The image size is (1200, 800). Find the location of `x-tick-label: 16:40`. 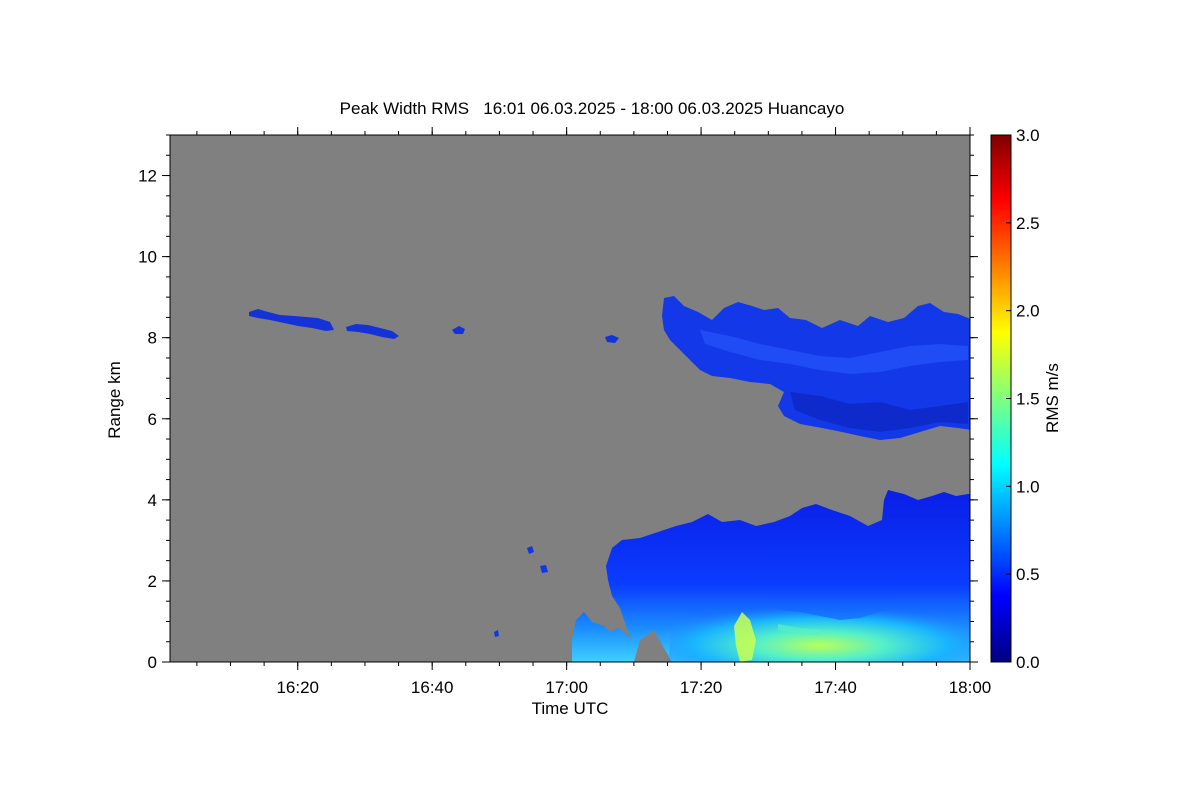

x-tick-label: 16:40 is located at coordinates (432, 687).